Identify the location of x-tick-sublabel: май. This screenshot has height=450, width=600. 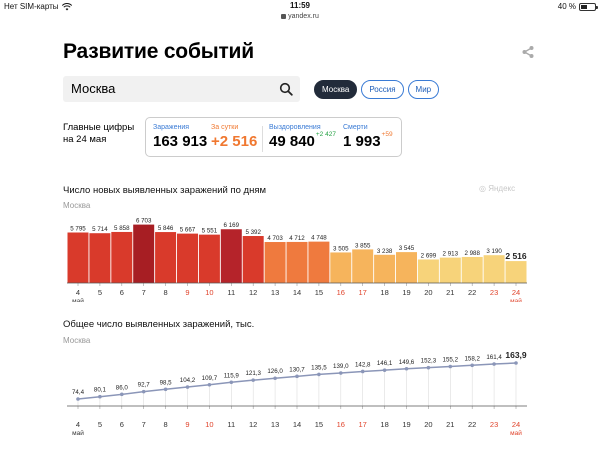
(78, 299).